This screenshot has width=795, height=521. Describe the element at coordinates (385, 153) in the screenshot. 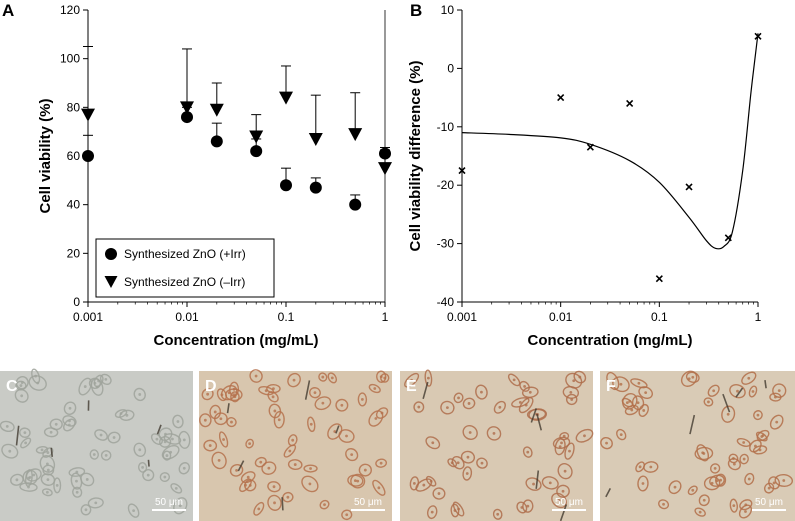

I see `data-point-irr` at that location.